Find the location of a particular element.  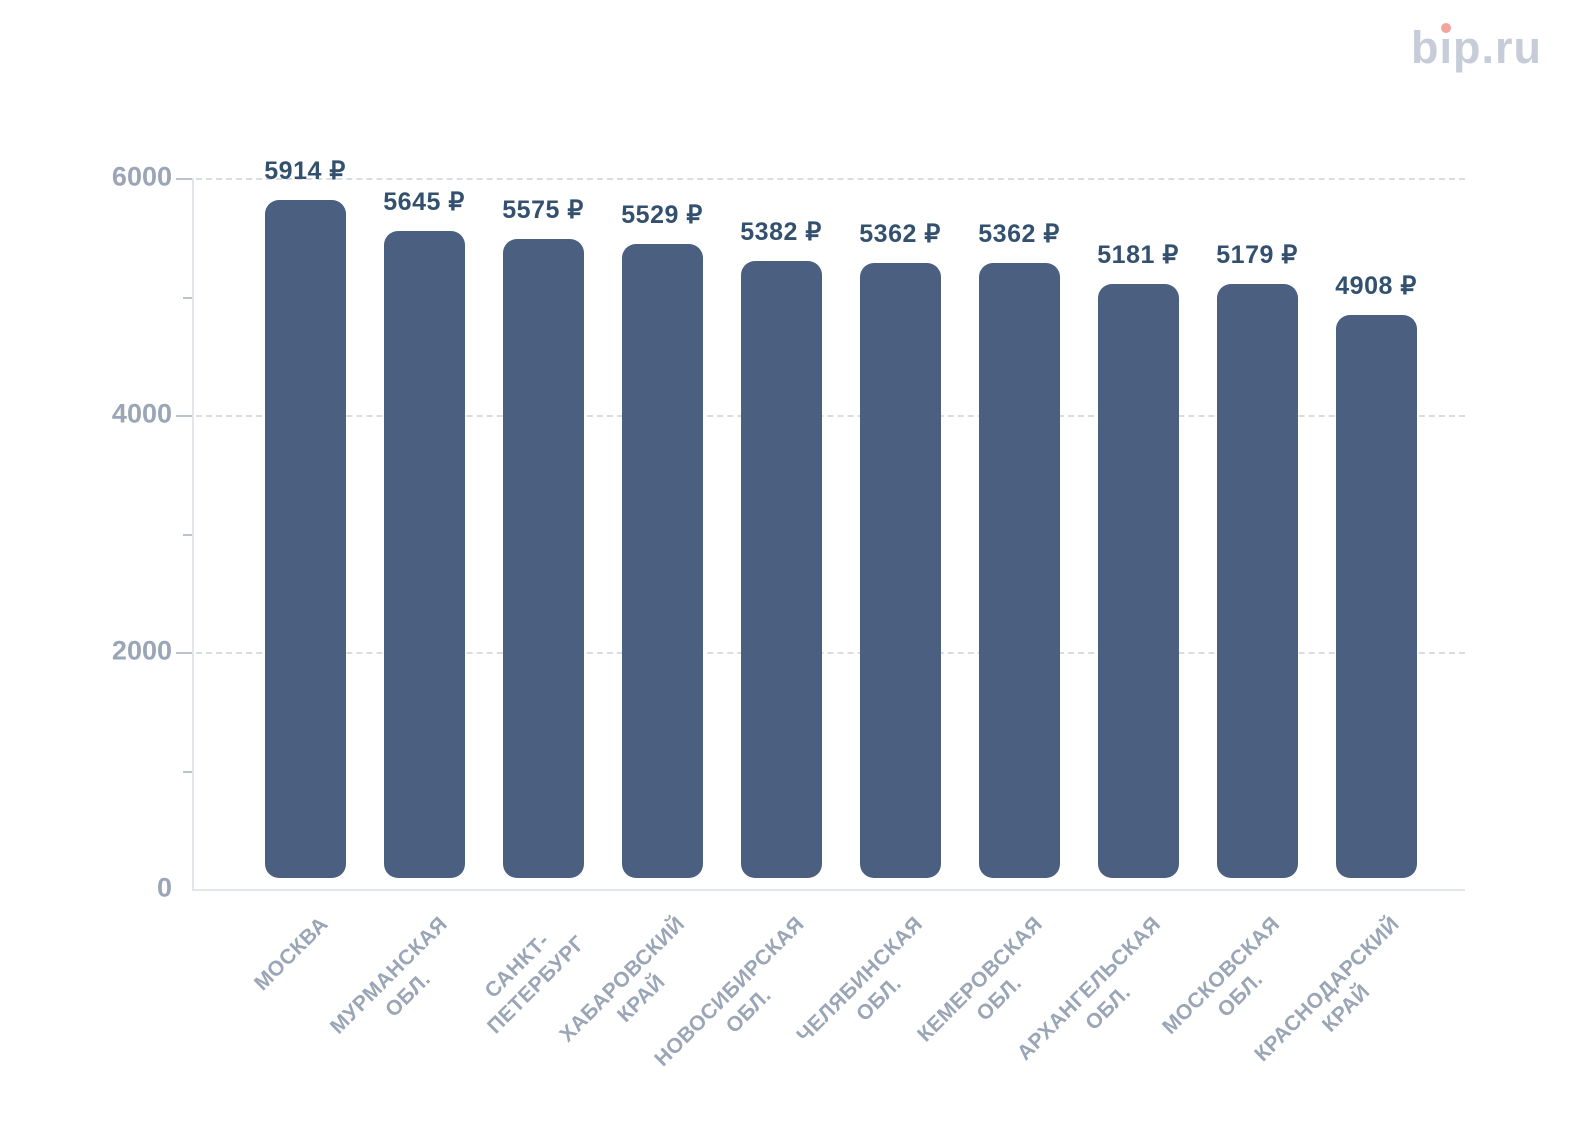

y-tick-label: 6000 is located at coordinates (141, 176).